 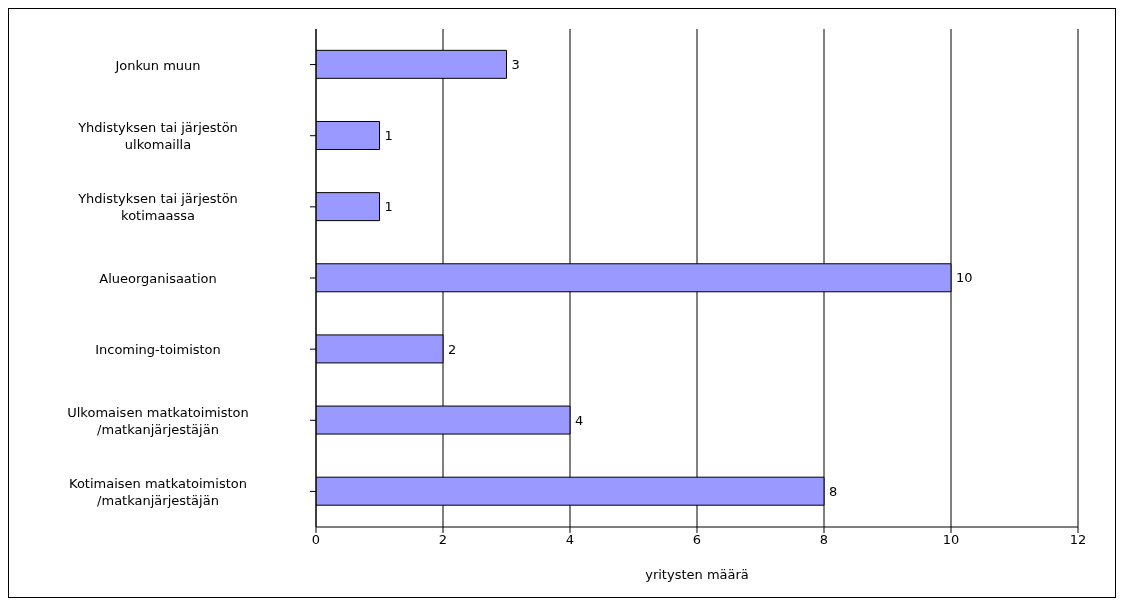 What do you see at coordinates (833, 491) in the screenshot?
I see `data-label: 8` at bounding box center [833, 491].